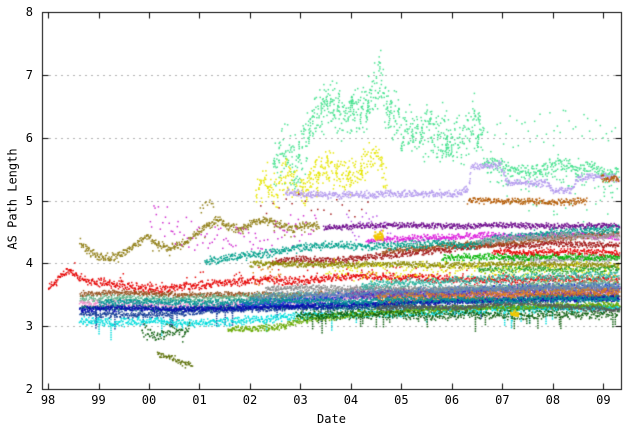 Image resolution: width=640 pixels, height=431 pixels. What do you see at coordinates (250, 400) in the screenshot?
I see `x-tick-label: 02` at bounding box center [250, 400].